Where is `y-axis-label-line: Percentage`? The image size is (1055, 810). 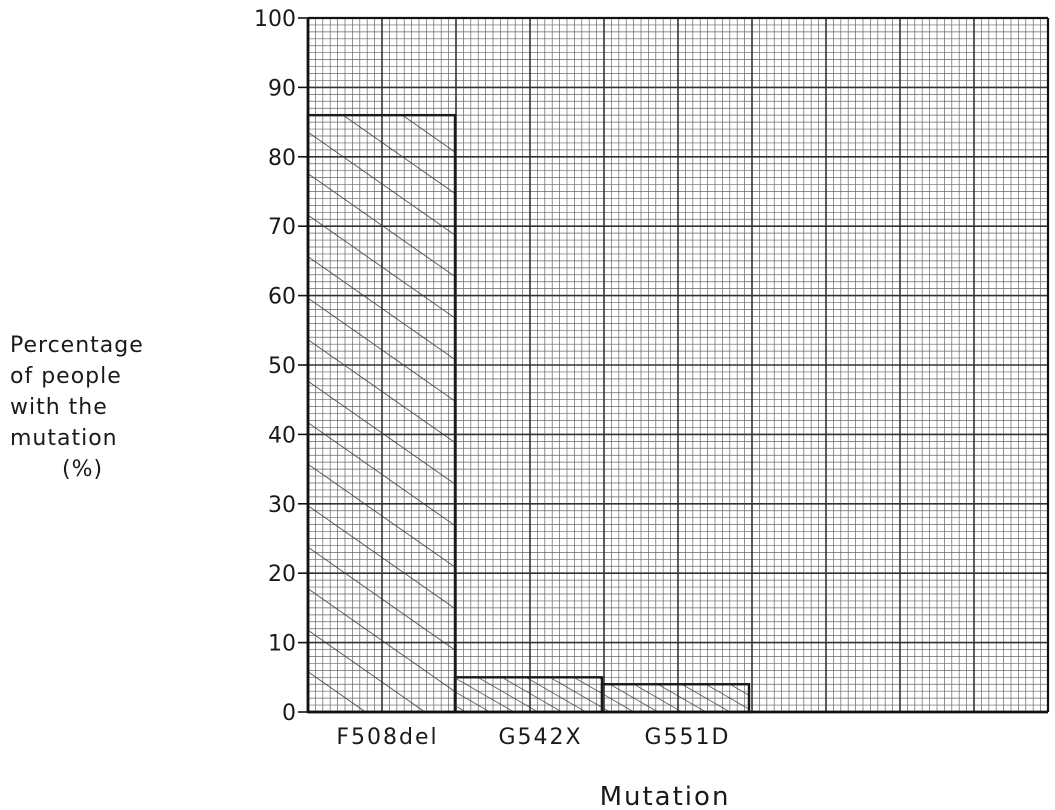 y-axis-label-line: Percentage is located at coordinates (77, 345).